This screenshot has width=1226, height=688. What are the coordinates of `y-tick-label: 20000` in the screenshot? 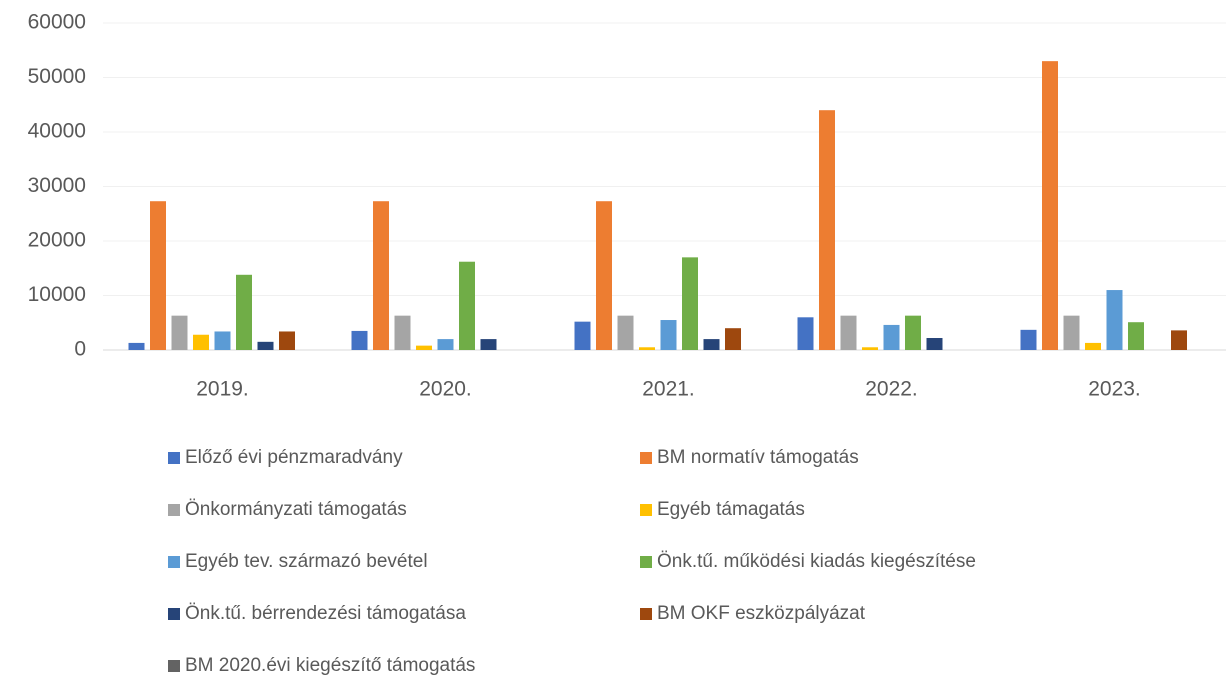 It's located at (57, 240).